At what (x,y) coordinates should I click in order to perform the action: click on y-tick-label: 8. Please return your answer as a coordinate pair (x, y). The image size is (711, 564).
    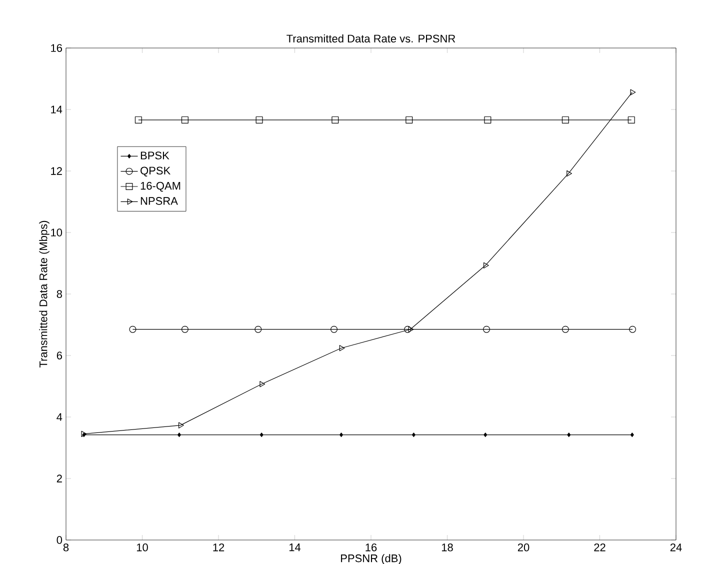
    Looking at the image, I should click on (59, 294).